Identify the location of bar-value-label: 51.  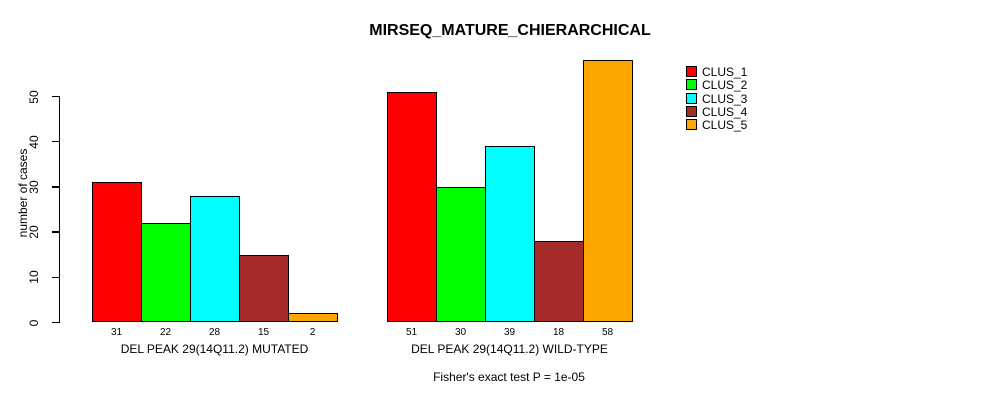
(411, 332).